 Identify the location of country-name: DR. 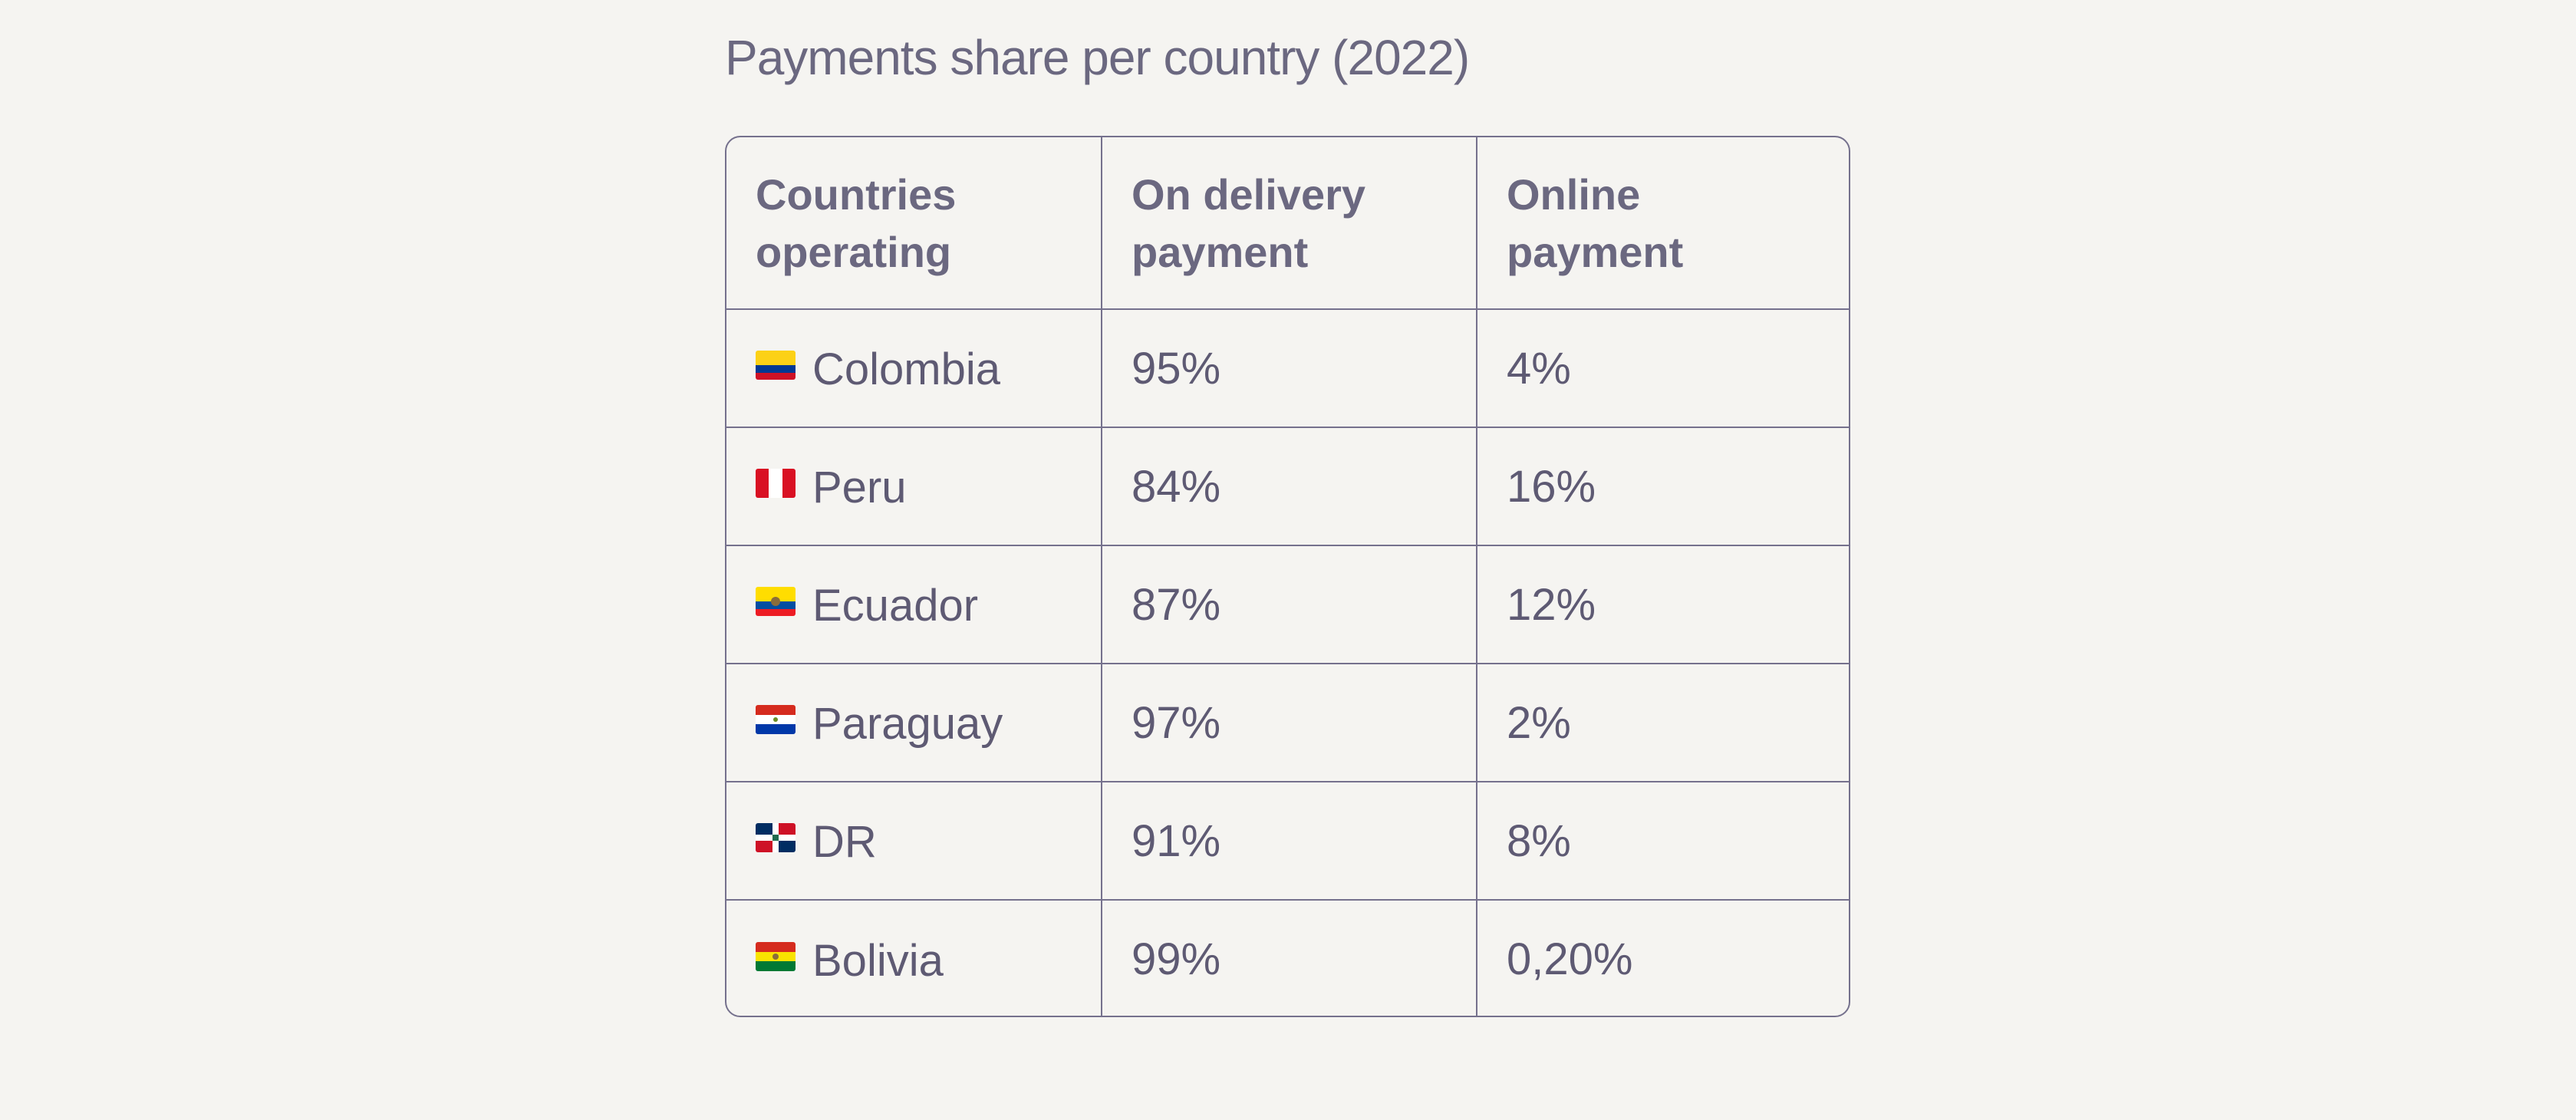
(844, 842).